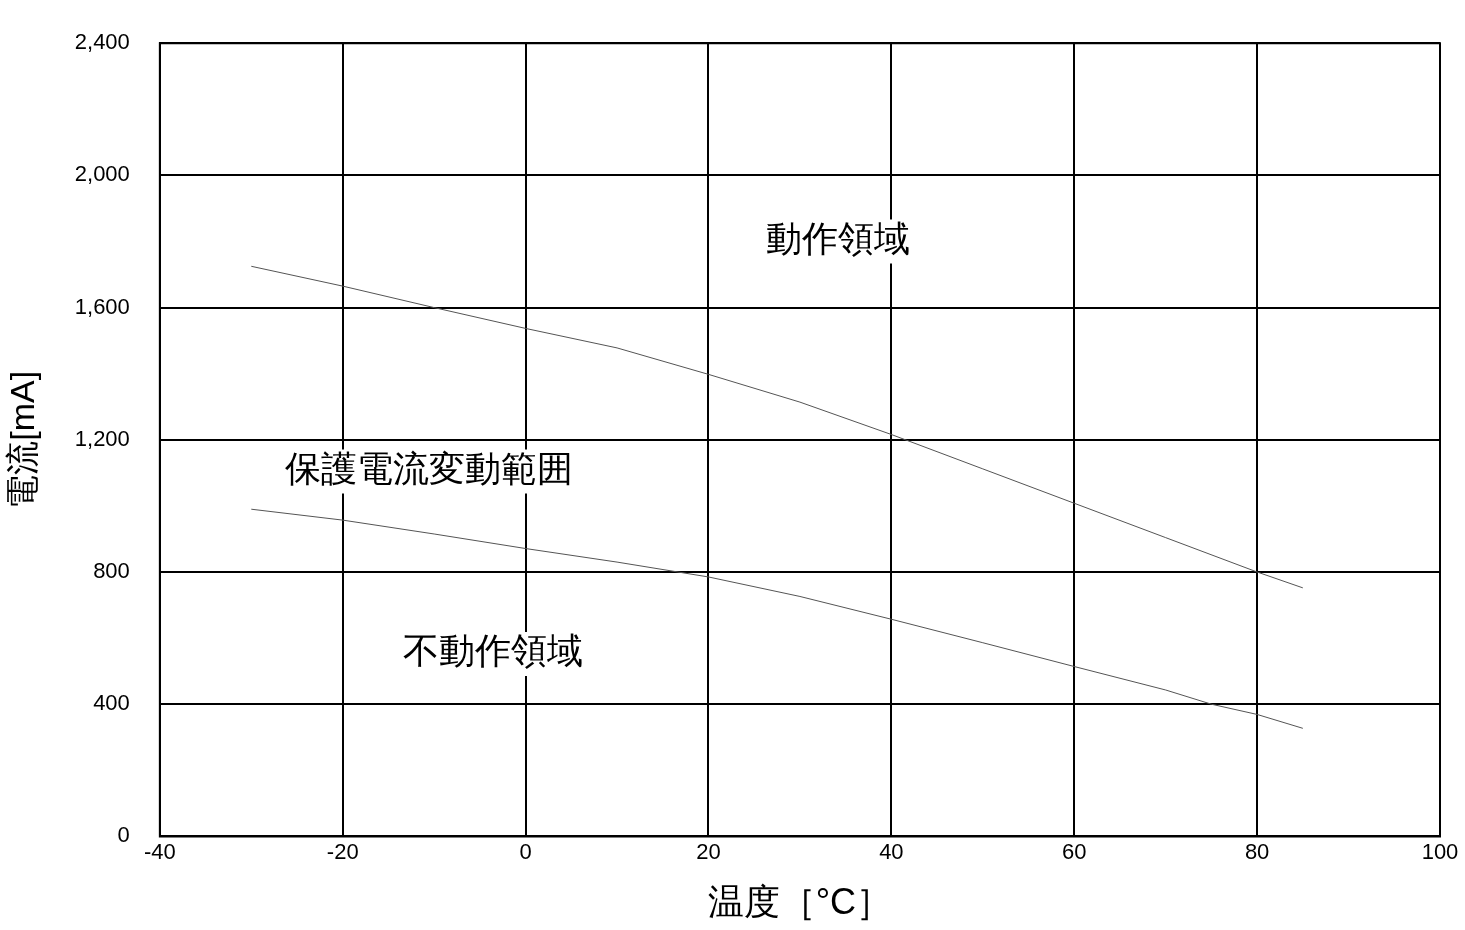 This screenshot has height=930, width=1465. What do you see at coordinates (708, 851) in the screenshot?
I see `x-tick-label: 20` at bounding box center [708, 851].